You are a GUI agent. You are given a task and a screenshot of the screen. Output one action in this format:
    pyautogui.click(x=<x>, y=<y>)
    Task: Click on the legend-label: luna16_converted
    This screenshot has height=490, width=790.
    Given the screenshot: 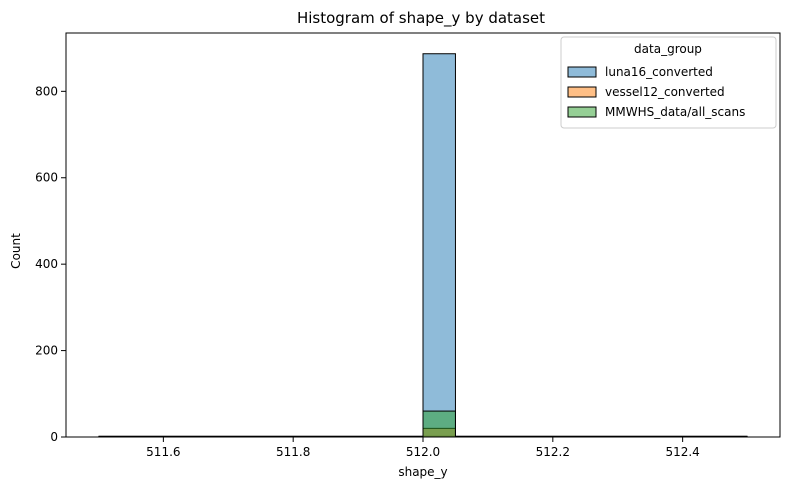 What is the action you would take?
    pyautogui.click(x=659, y=72)
    